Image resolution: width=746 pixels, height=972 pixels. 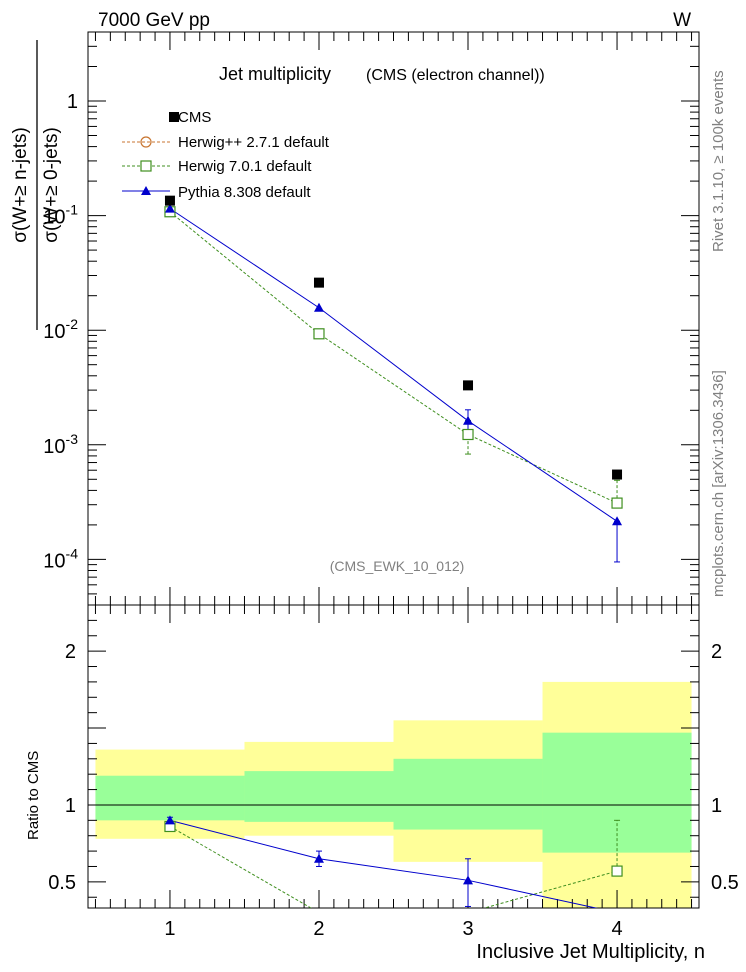 What do you see at coordinates (716, 806) in the screenshot?
I see `ratio-y-tick-label-right: 1` at bounding box center [716, 806].